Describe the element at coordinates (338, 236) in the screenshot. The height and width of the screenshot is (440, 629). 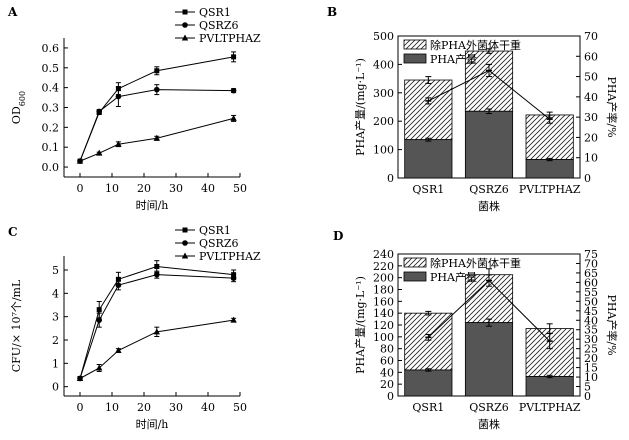
I see `panel-d-label: D` at that location.